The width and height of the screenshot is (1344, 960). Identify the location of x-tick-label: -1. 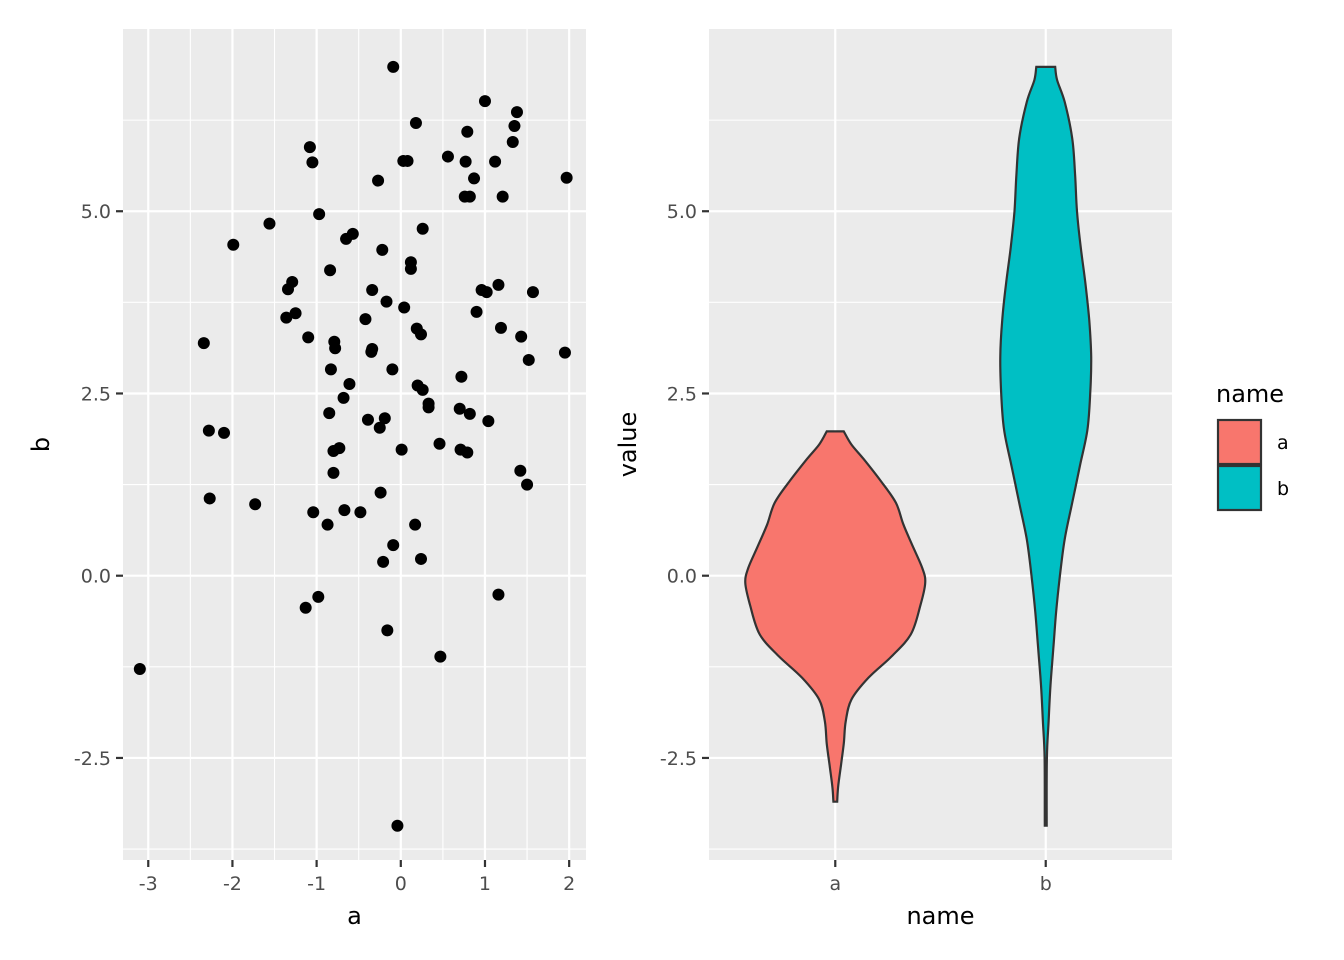
(316, 884).